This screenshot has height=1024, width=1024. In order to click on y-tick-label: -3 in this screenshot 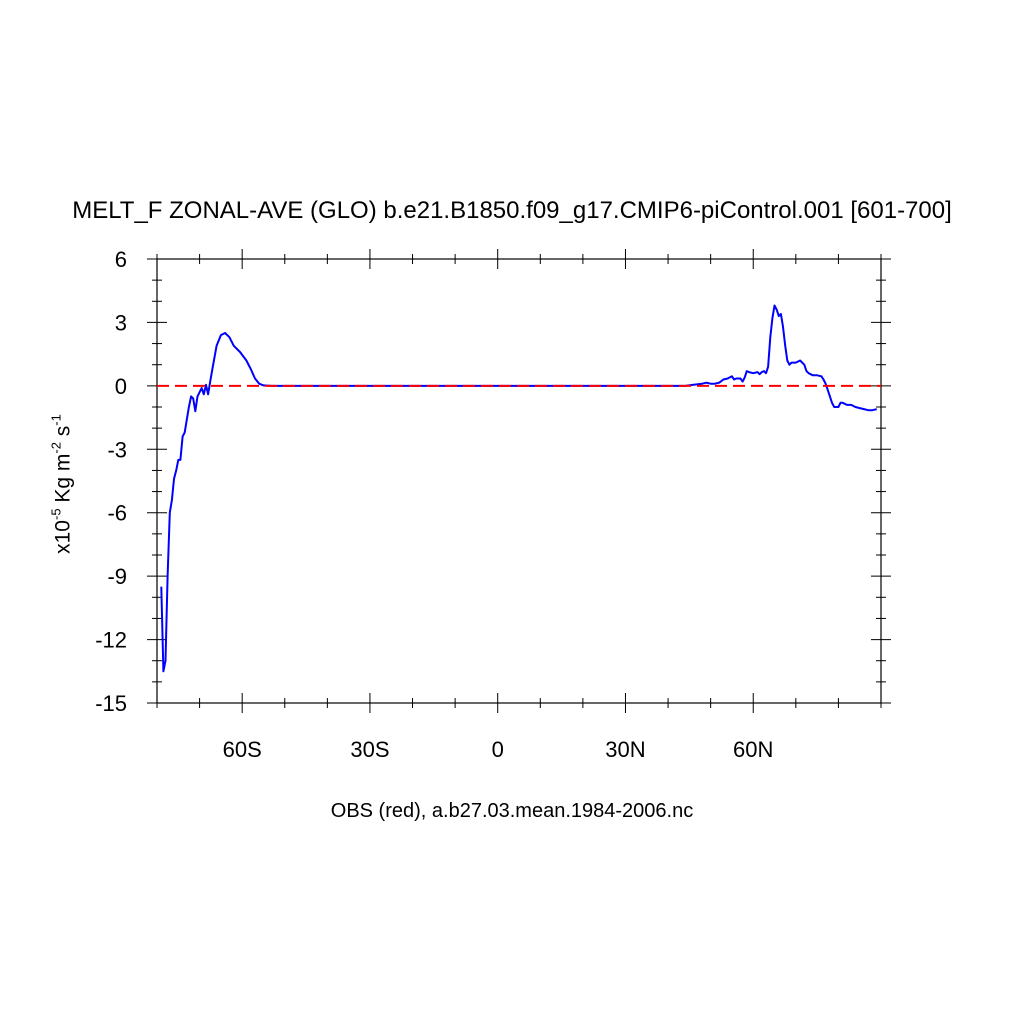, I will do `click(117, 449)`.